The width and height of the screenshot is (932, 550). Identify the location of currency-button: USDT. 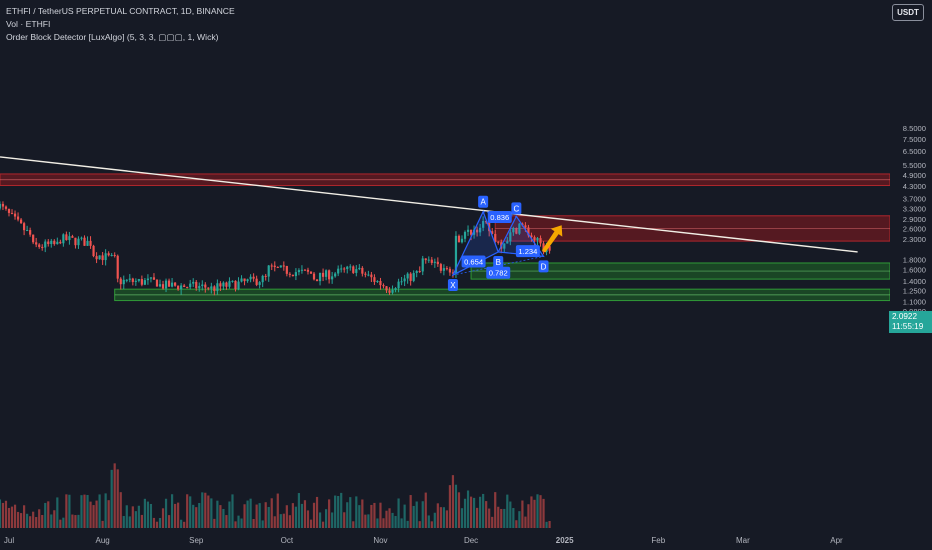
(908, 12).